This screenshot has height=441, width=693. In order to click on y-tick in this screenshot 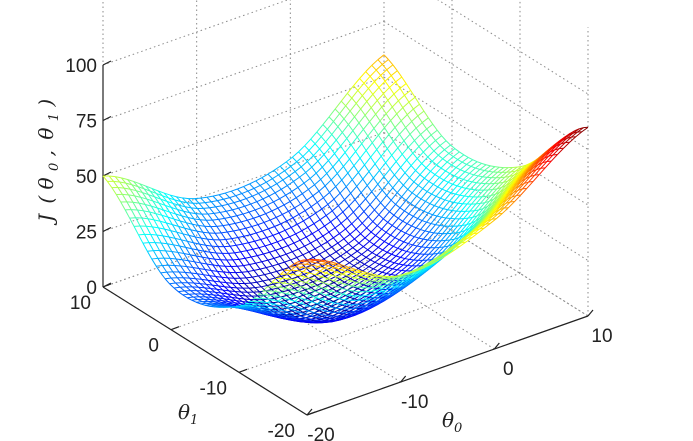, I will do `click(175, 328)`.